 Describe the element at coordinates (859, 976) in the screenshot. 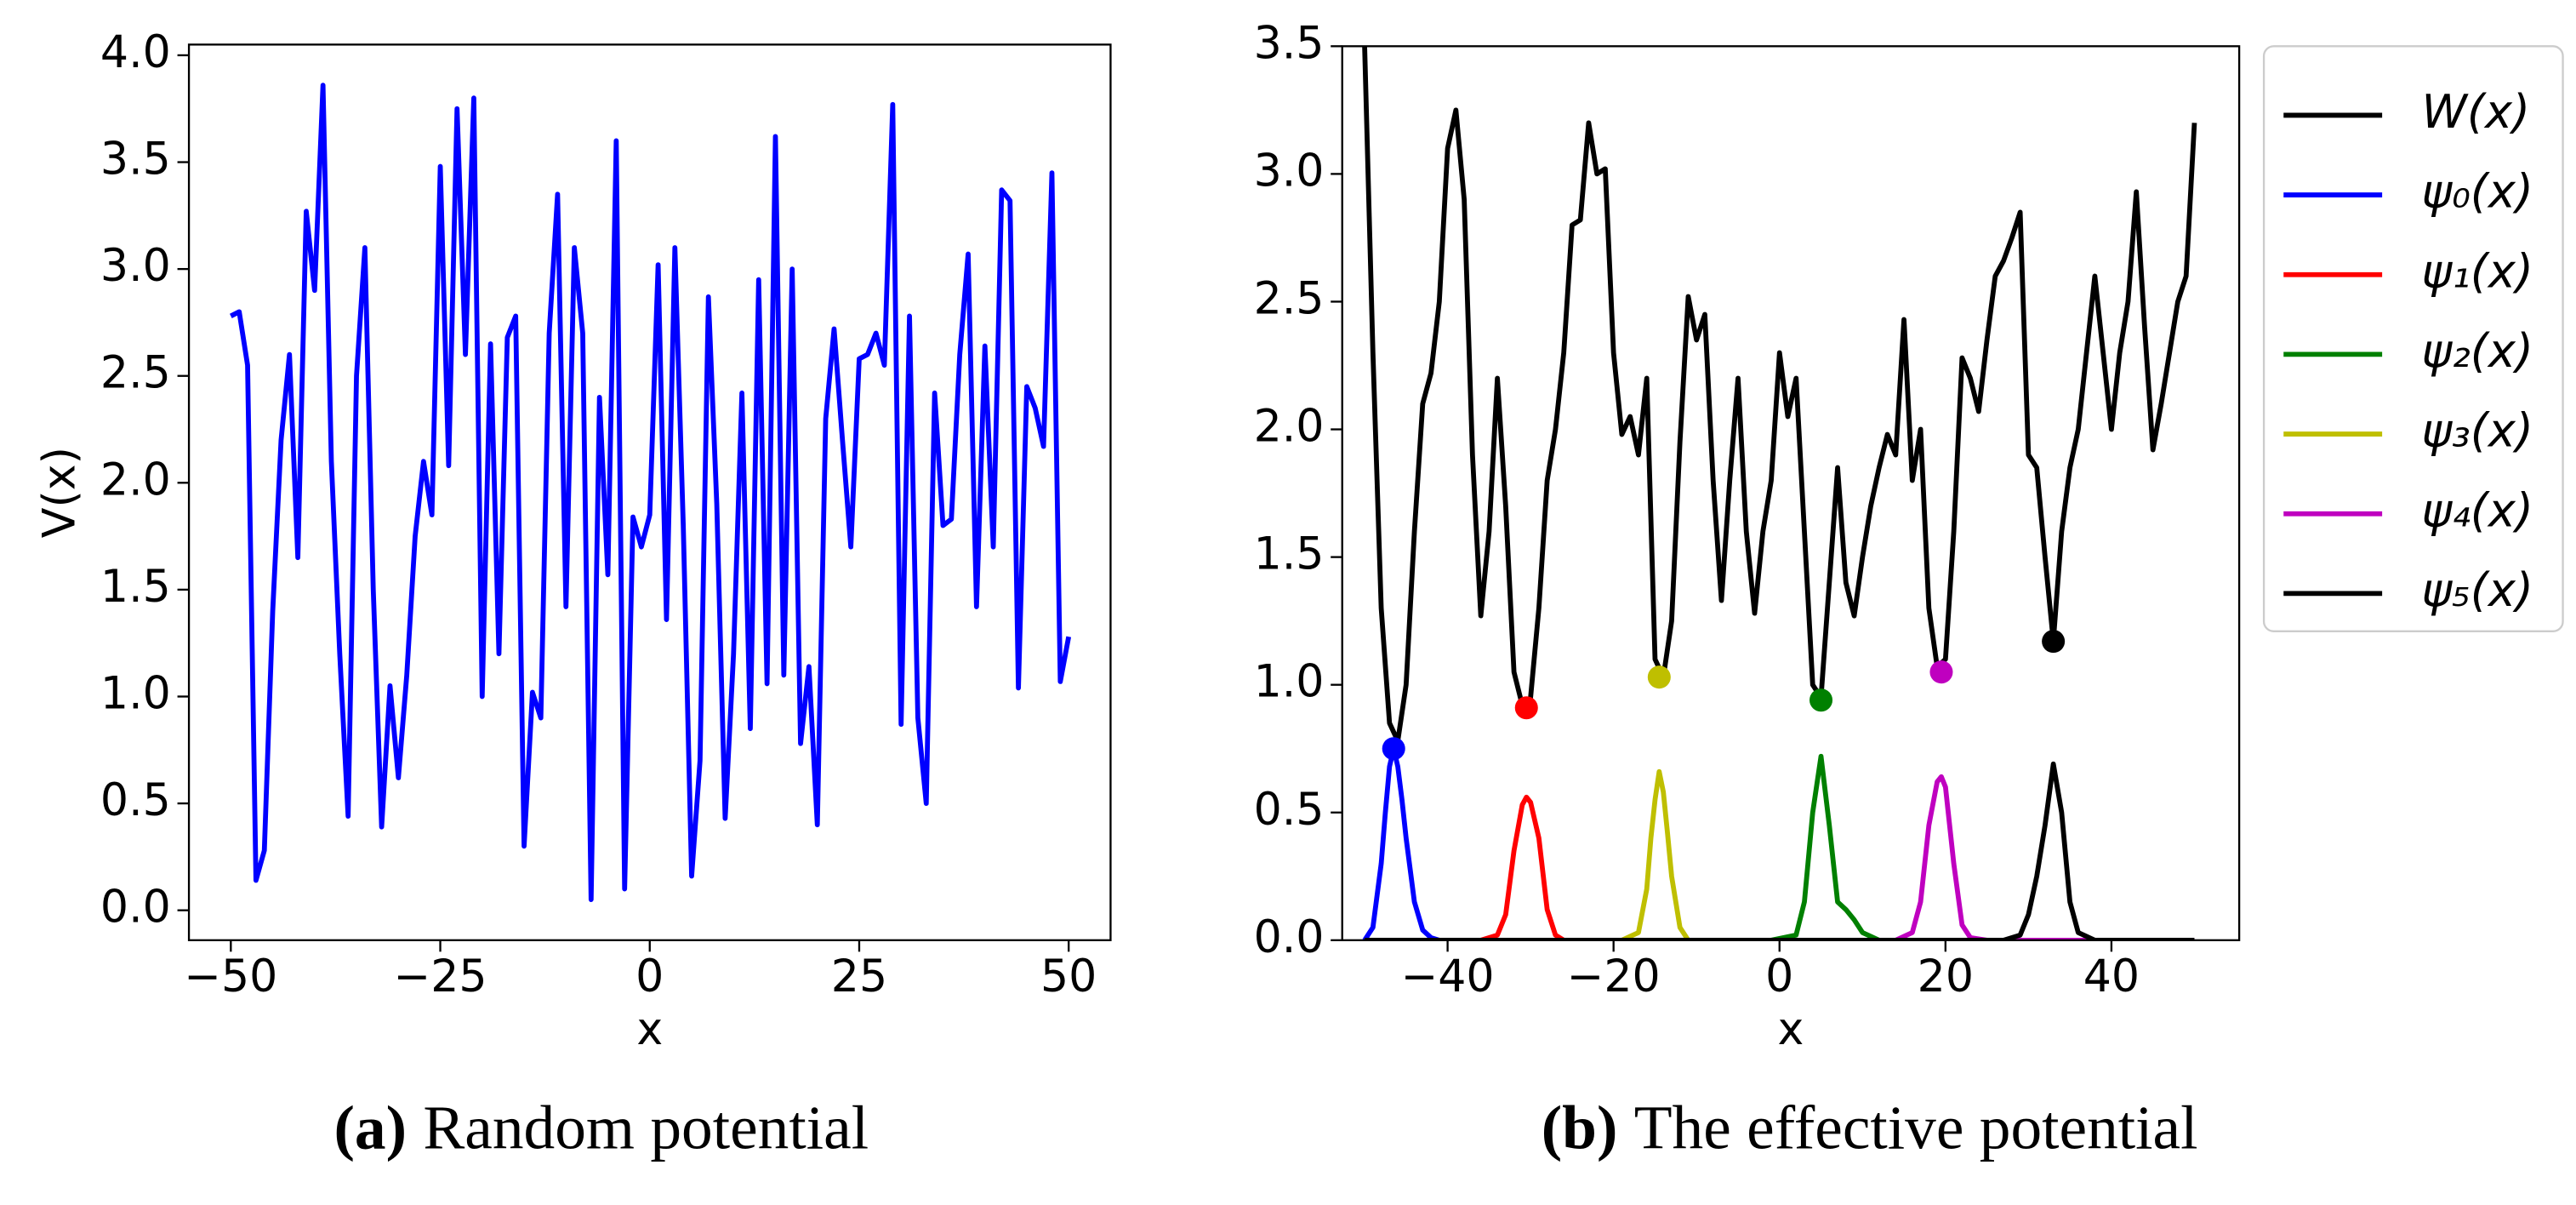

I see `x-tick-label: 25` at that location.